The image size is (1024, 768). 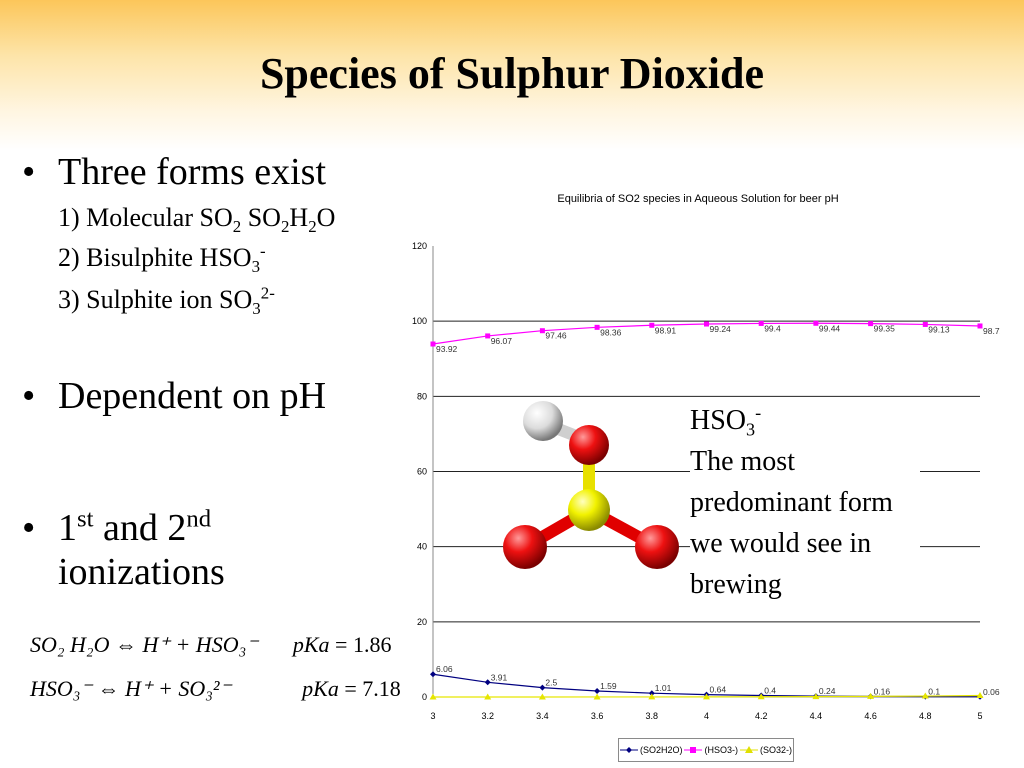 What do you see at coordinates (991, 692) in the screenshot?
I see `data-label: 0.06` at bounding box center [991, 692].